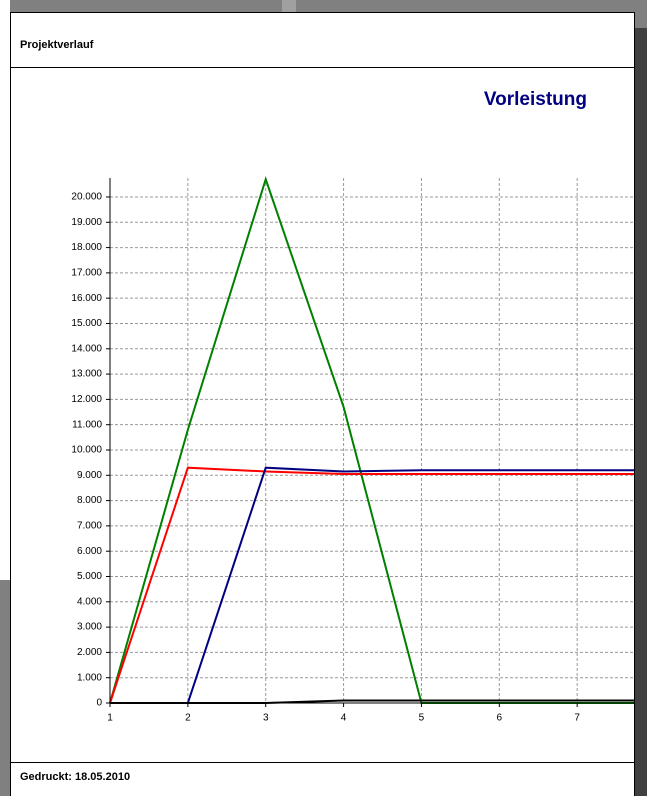 This screenshot has height=796, width=647. What do you see at coordinates (86, 348) in the screenshot?
I see `y-tick-label: 14.000` at bounding box center [86, 348].